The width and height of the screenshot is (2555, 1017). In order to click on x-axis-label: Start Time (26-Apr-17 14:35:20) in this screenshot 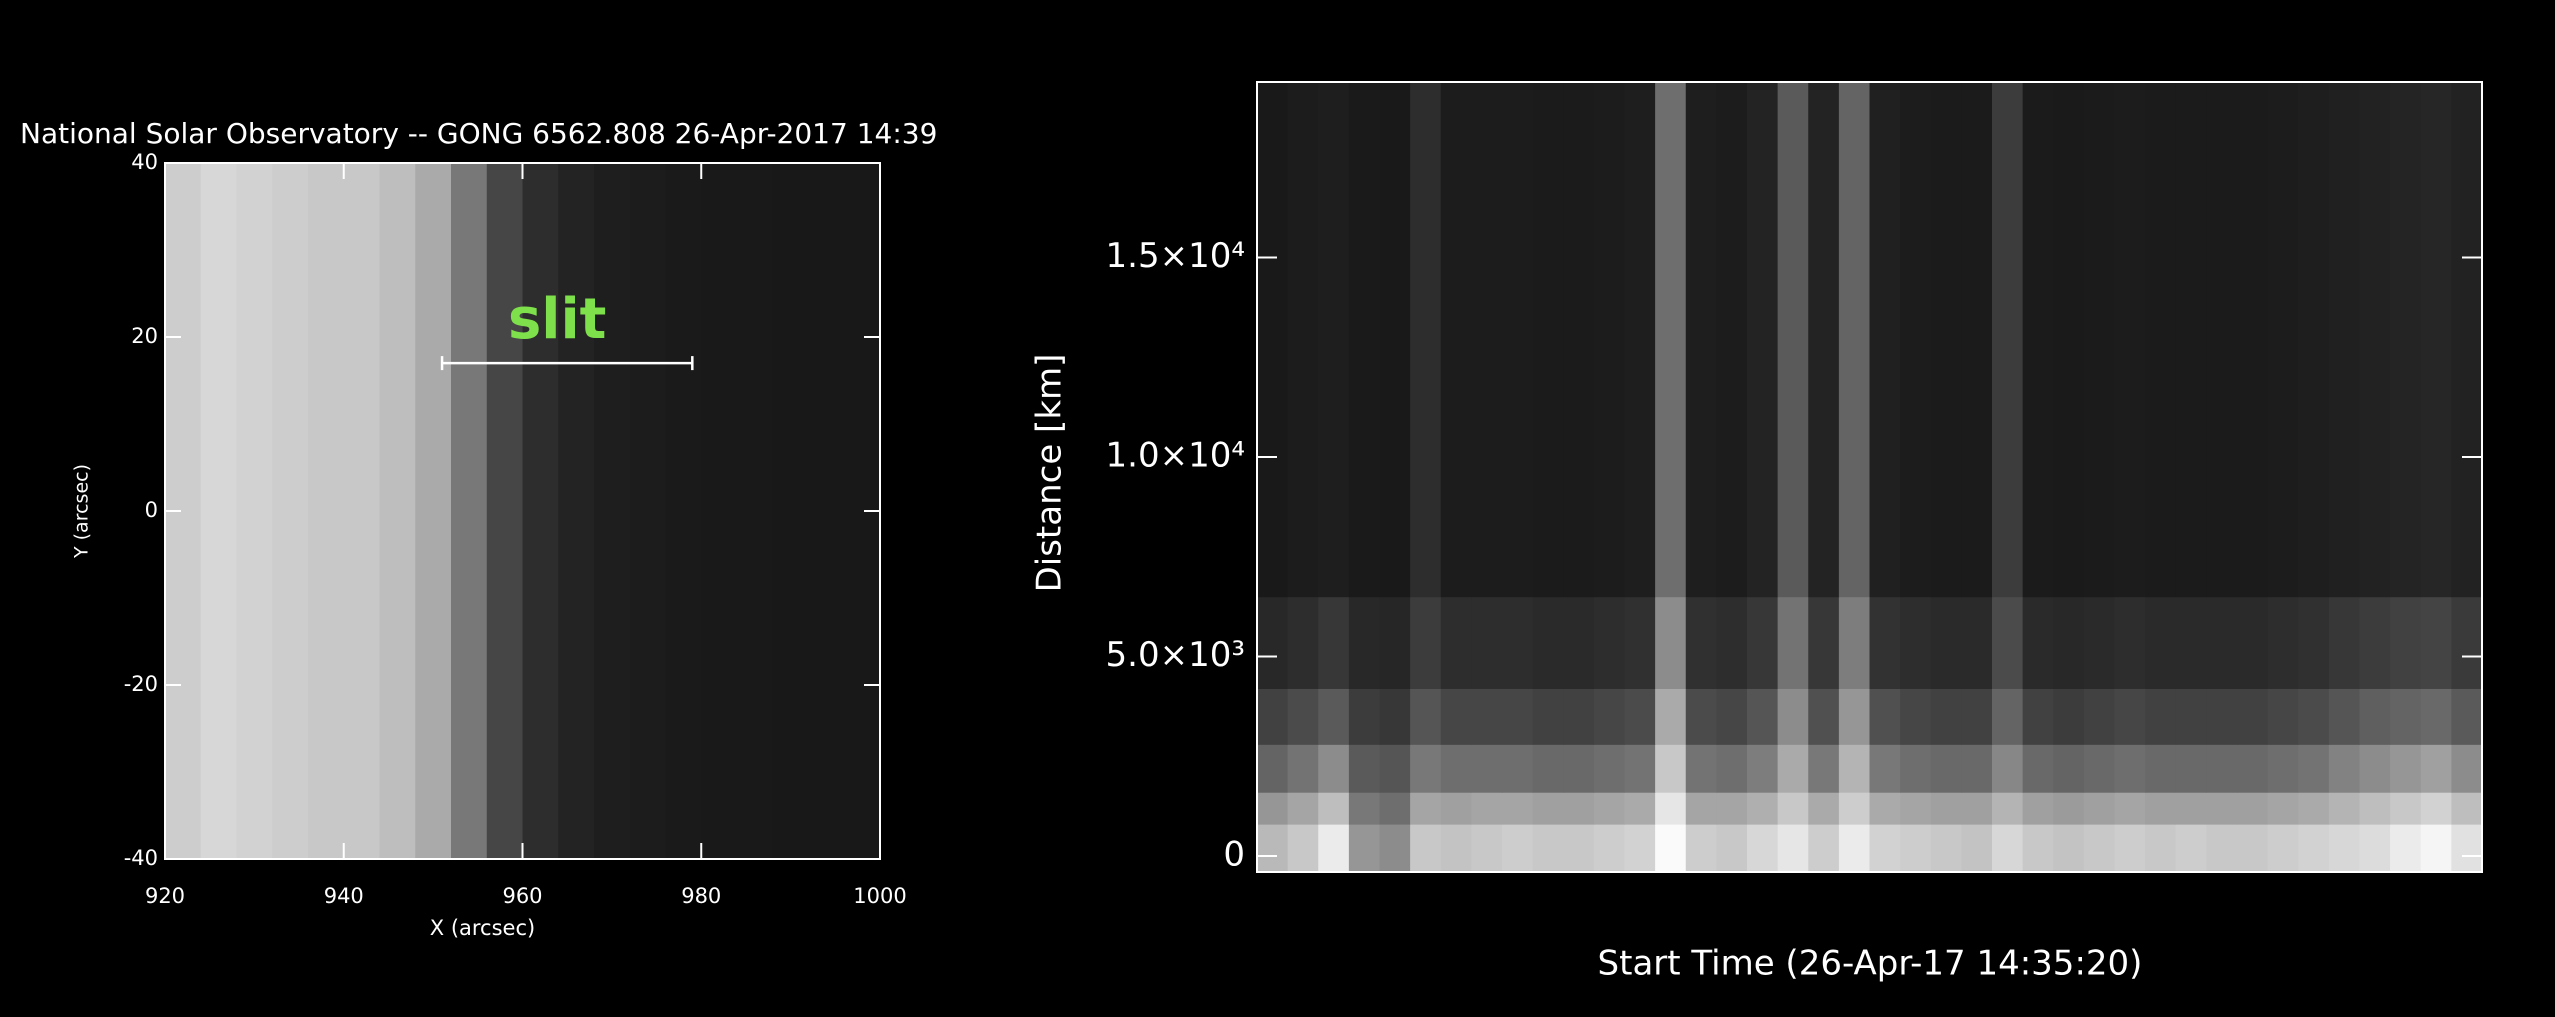, I will do `click(1870, 964)`.